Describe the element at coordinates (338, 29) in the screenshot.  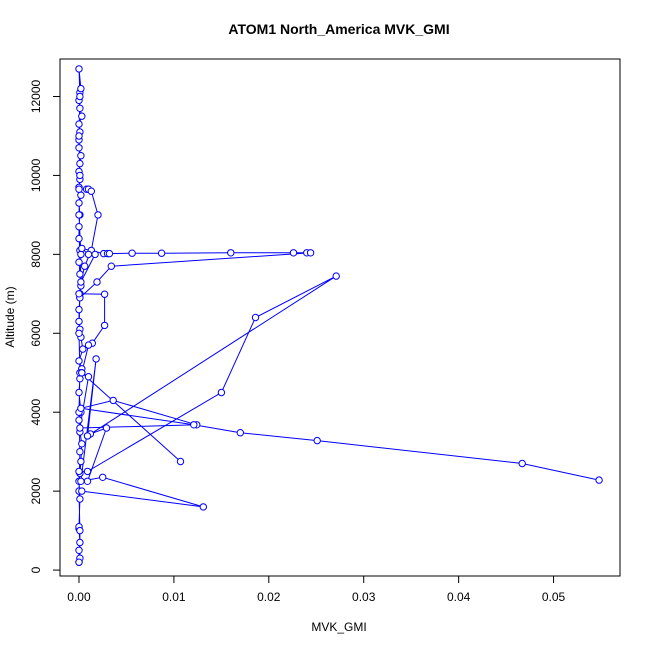
I see `chart-title: ATOM1 North_America MVK_GMI` at that location.